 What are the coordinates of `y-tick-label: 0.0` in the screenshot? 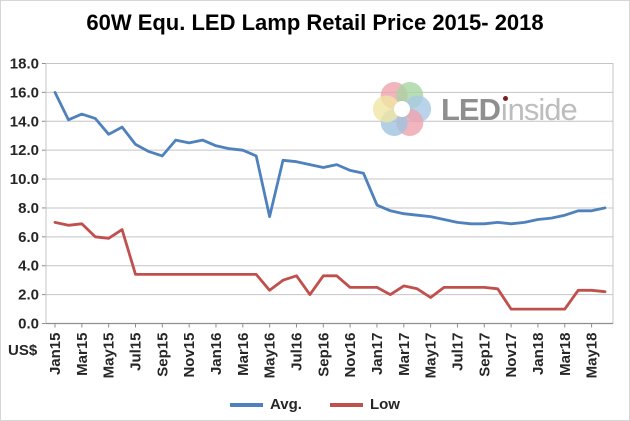 It's located at (28, 324).